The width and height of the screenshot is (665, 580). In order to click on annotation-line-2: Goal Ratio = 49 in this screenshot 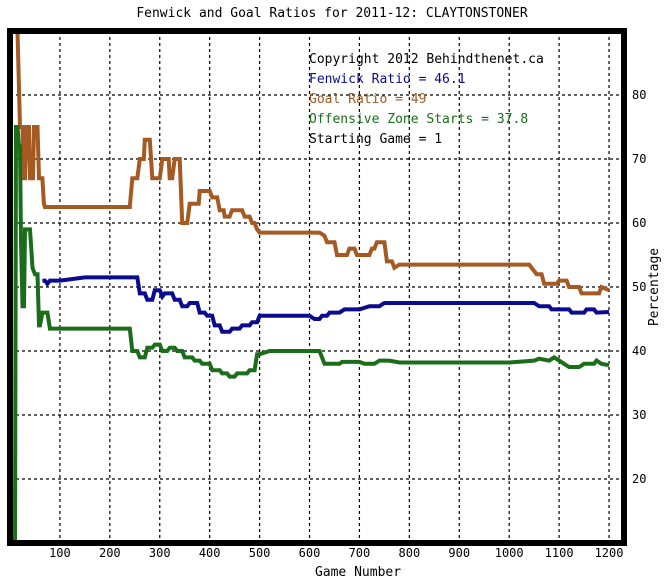, I will do `click(367, 99)`.